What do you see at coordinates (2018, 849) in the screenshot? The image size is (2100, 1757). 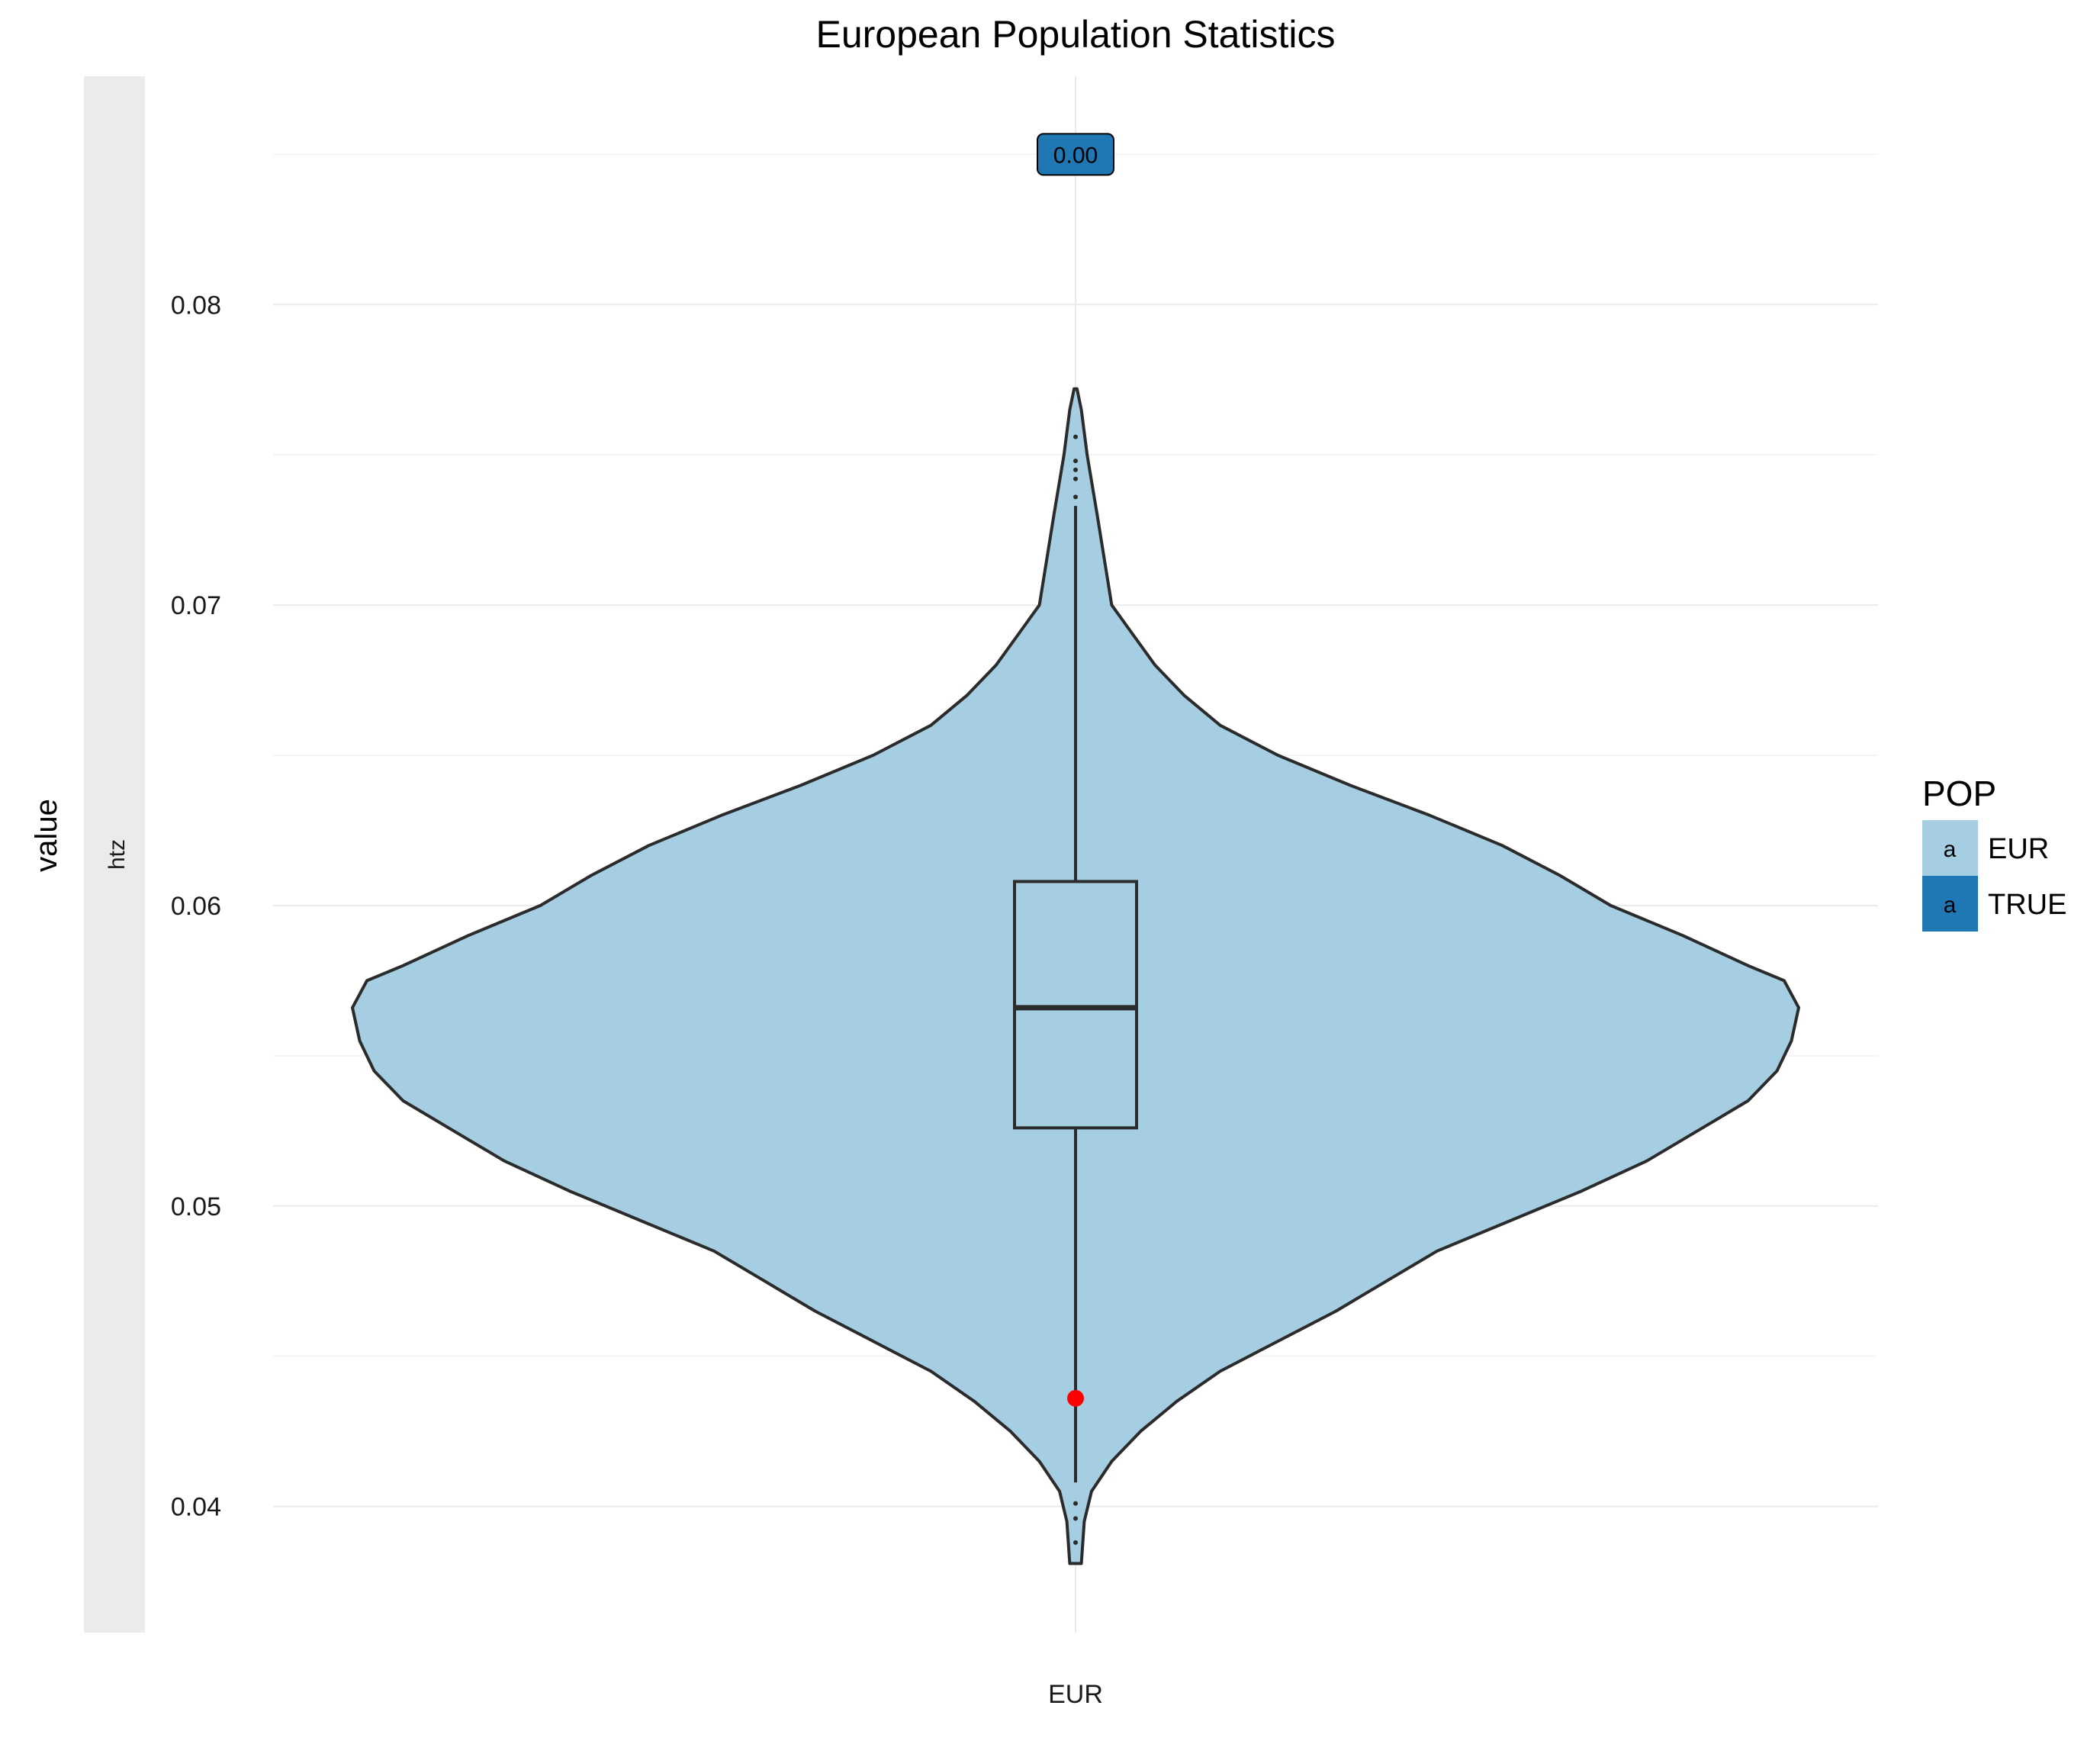 I see `legend-label: EUR` at bounding box center [2018, 849].